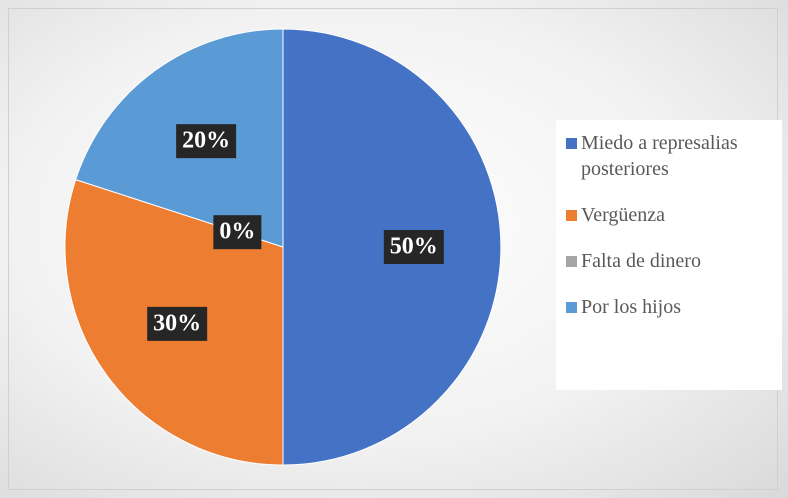 The height and width of the screenshot is (498, 788). Describe the element at coordinates (659, 156) in the screenshot. I see `legend-label: Miedo a represalias posteriores` at that location.